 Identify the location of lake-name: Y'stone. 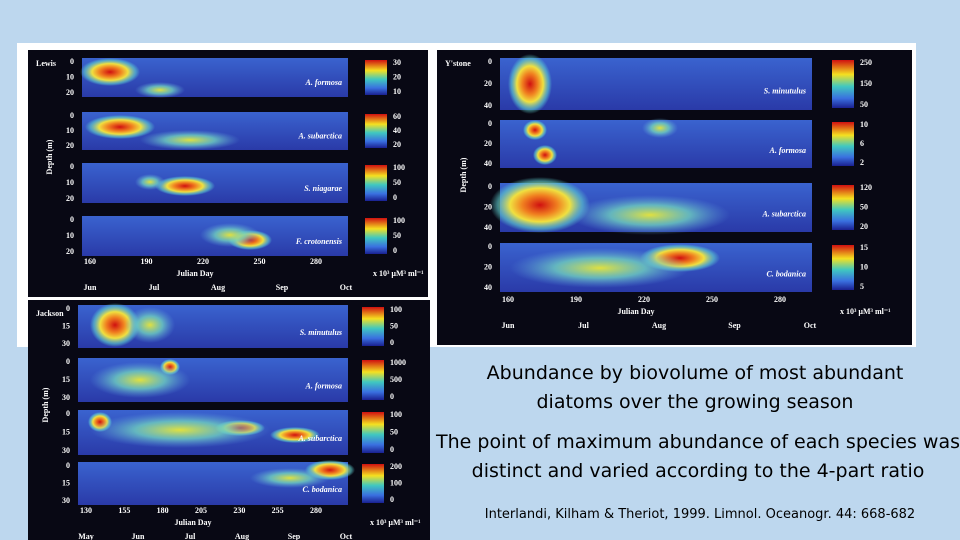
(458, 63).